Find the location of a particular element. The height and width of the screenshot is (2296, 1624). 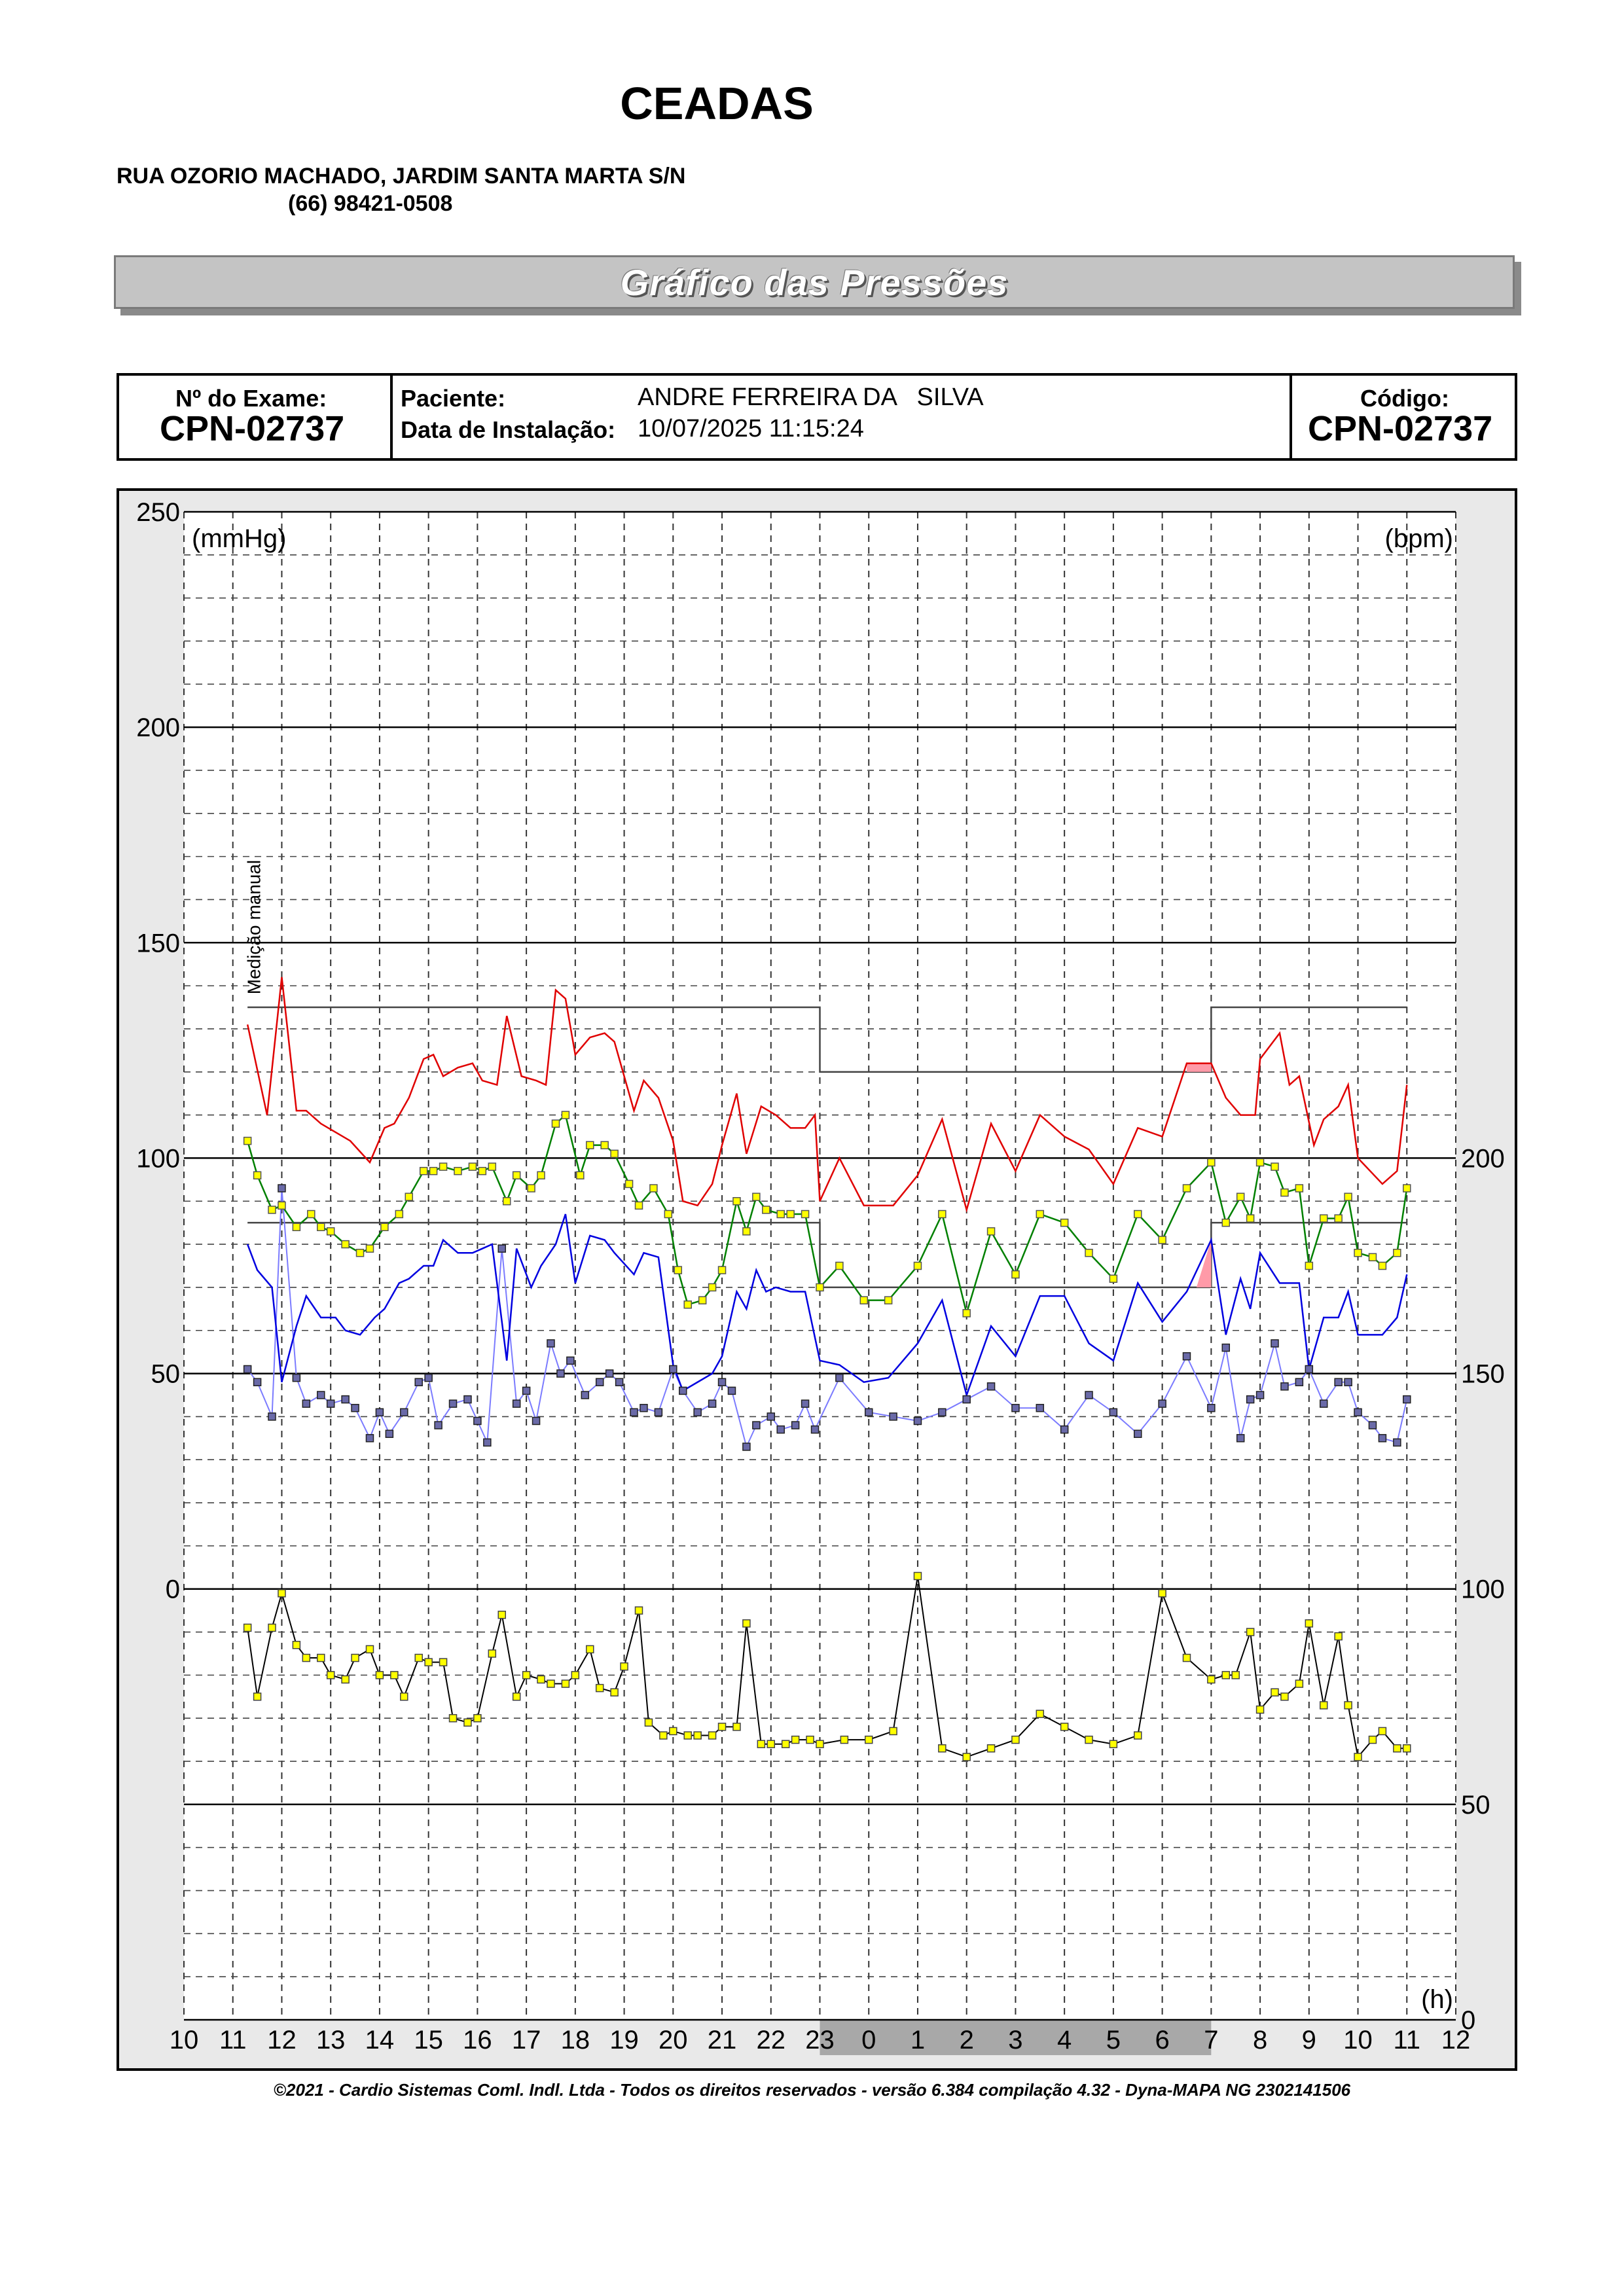

x-tick-label: 3 is located at coordinates (1015, 2040).